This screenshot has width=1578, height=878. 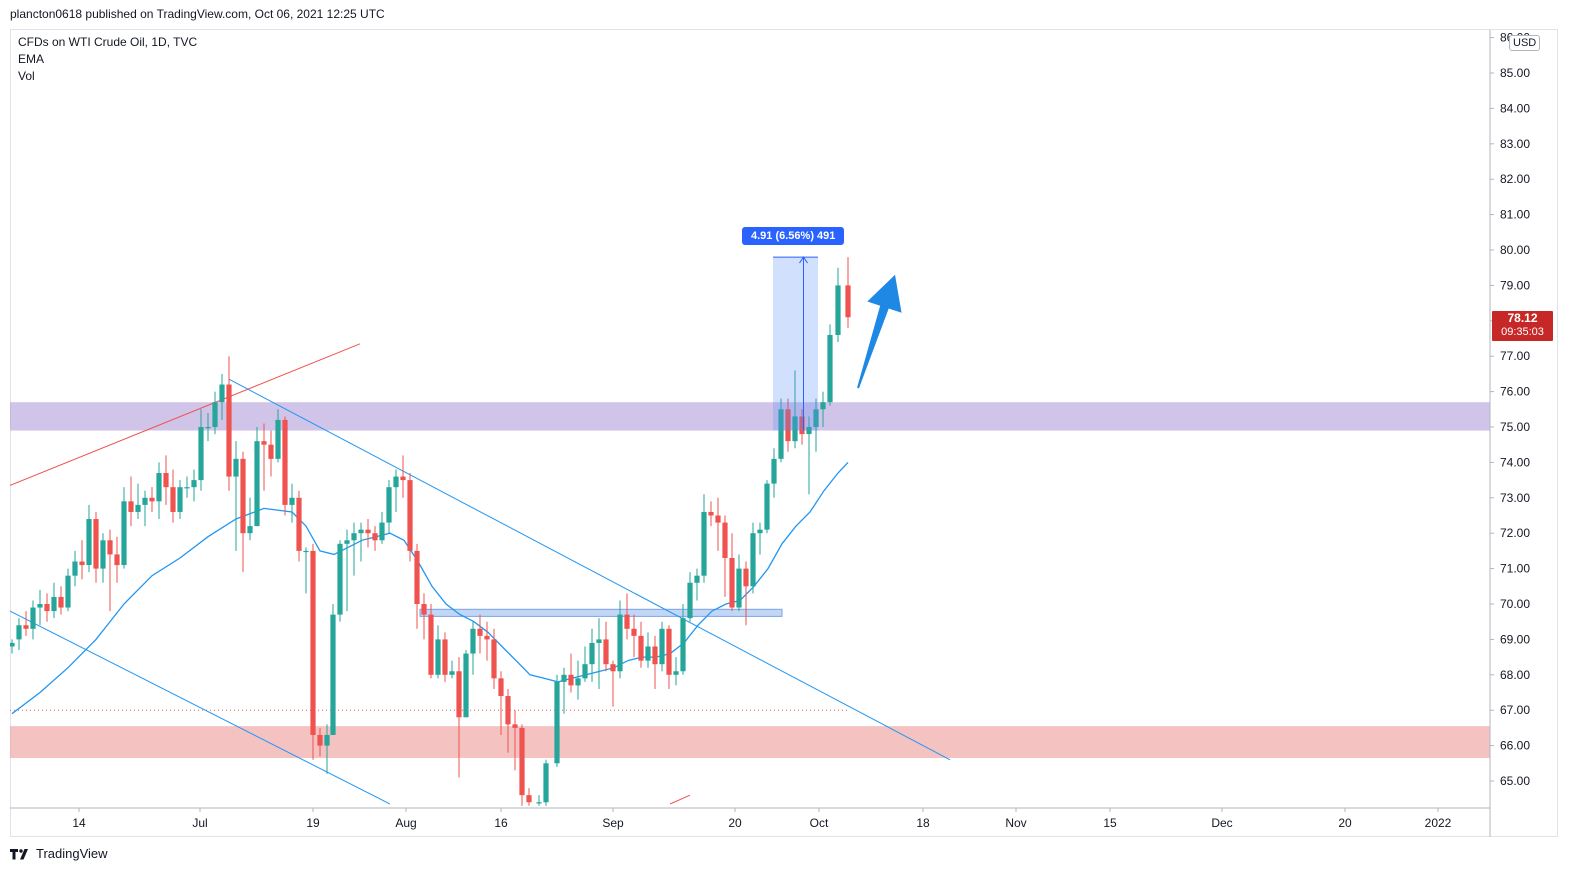 I want to click on y-tick-label: 65.00, so click(x=1515, y=781).